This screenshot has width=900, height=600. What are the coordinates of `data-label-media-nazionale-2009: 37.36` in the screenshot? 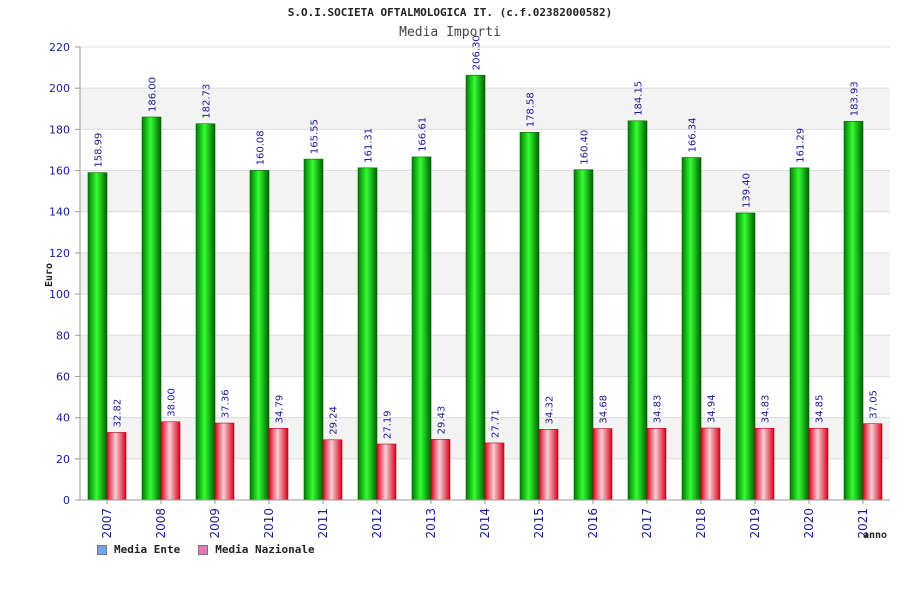 It's located at (226, 403).